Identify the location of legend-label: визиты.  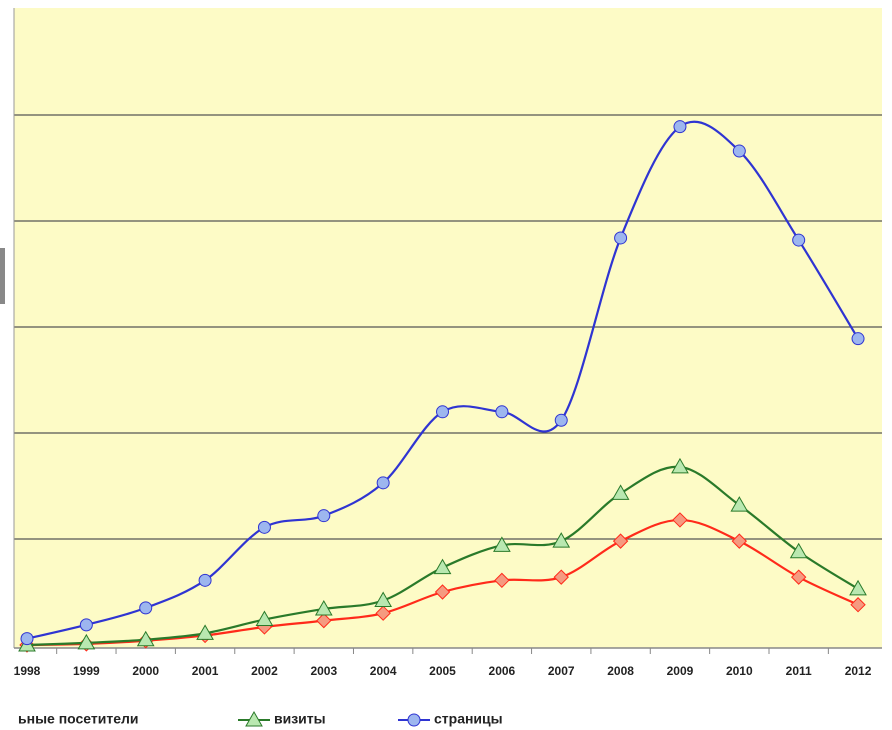
(300, 719).